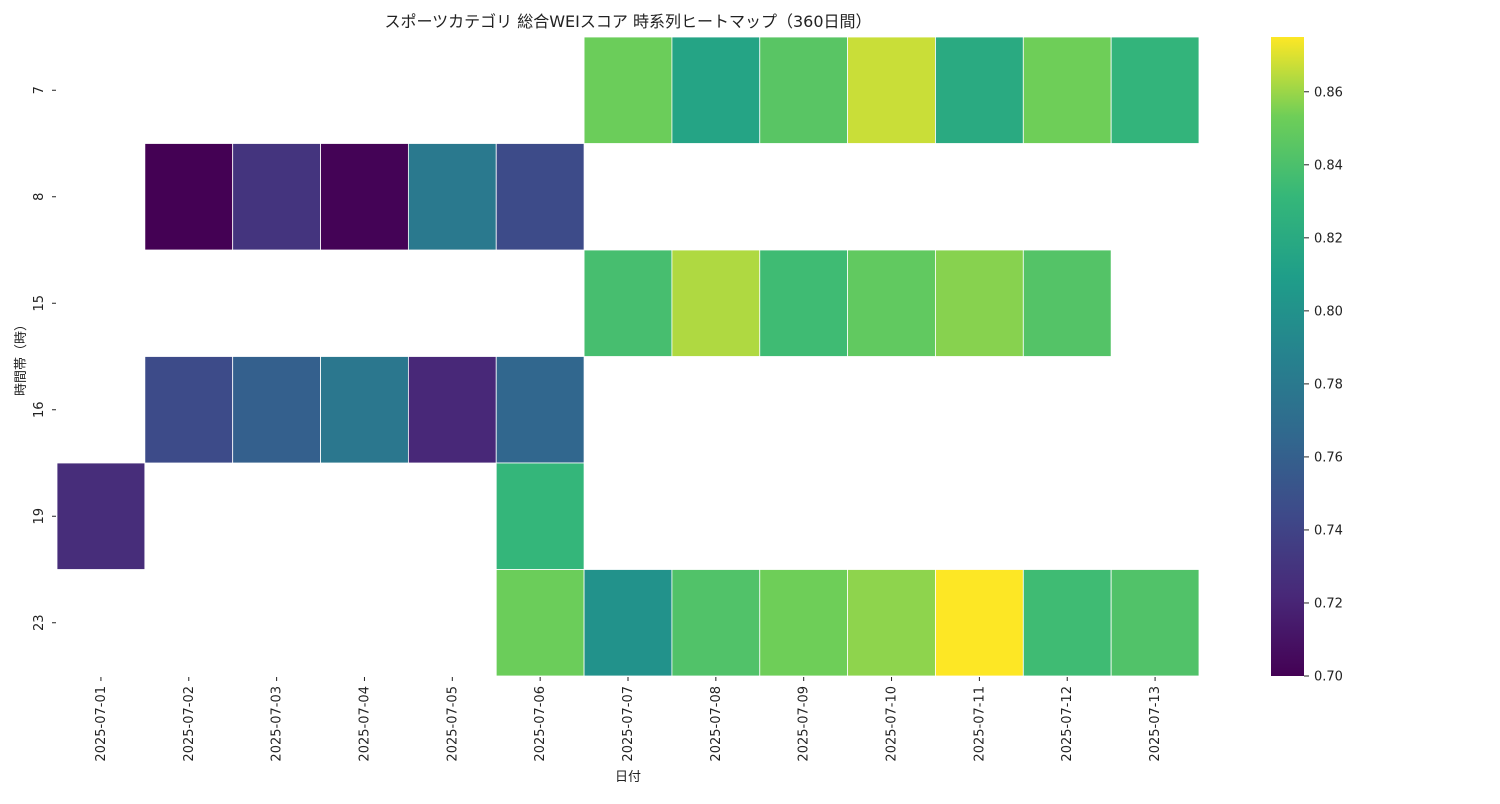 The width and height of the screenshot is (1500, 804). Describe the element at coordinates (39, 303) in the screenshot. I see `y-tick-label: 15` at that location.